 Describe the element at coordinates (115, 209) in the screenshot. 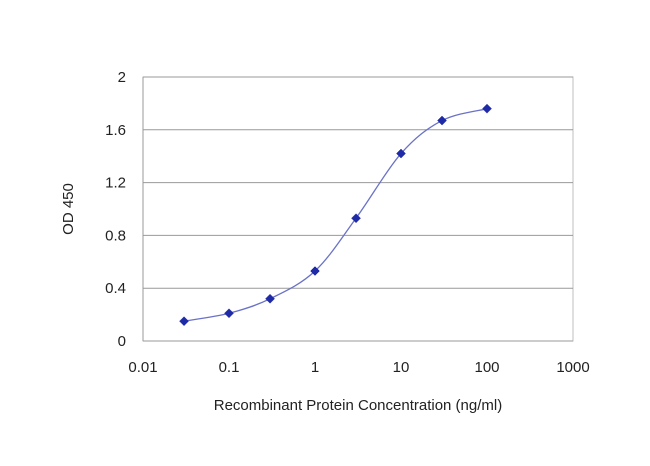

I see `y-tick-labels: 0 0.4 0.8 1.2 1.6 2` at that location.